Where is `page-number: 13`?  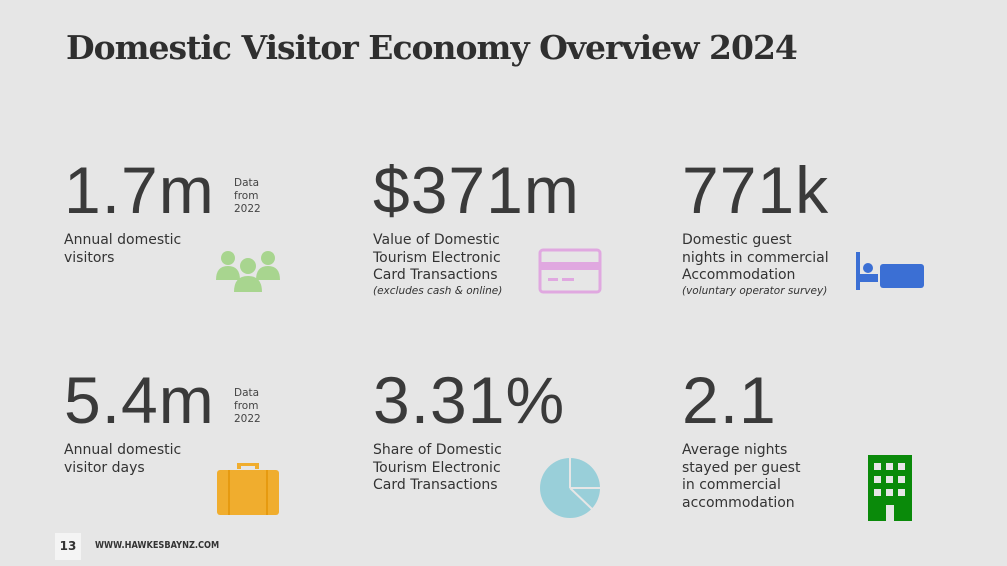
page-number: 13 is located at coordinates (68, 546).